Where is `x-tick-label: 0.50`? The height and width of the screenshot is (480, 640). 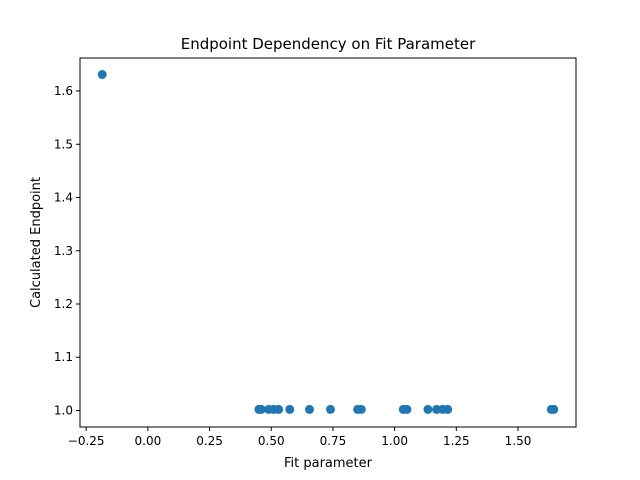 x-tick-label: 0.50 is located at coordinates (271, 441).